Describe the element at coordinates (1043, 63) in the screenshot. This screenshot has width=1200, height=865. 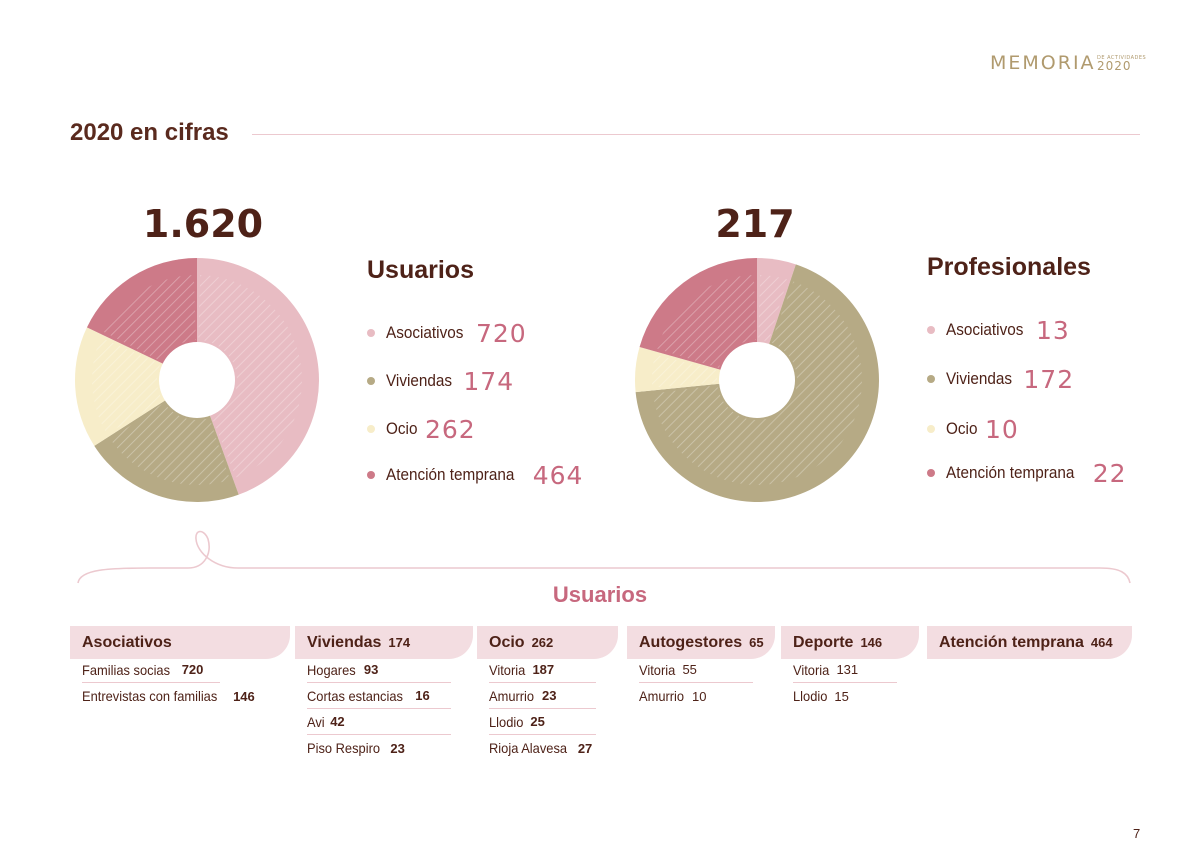
I see `logo-word: MEMORIA` at that location.